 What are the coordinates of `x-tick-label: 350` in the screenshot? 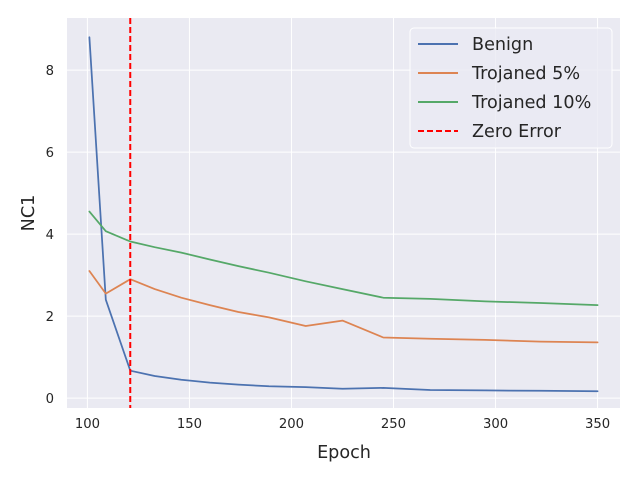 It's located at (597, 424).